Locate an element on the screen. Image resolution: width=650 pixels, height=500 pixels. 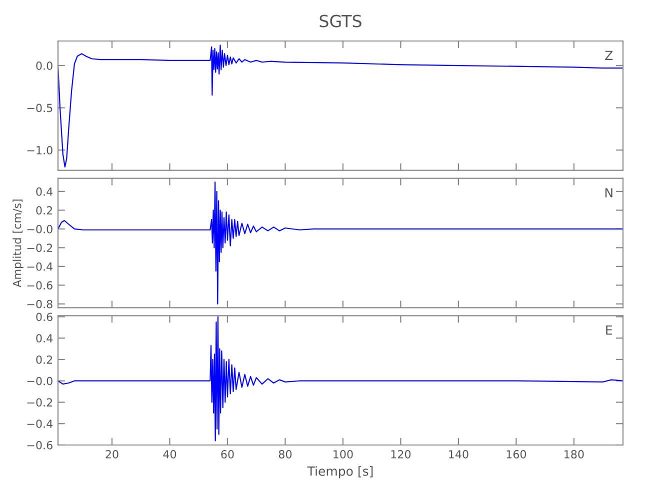
x-tick-label: 160 is located at coordinates (516, 454).